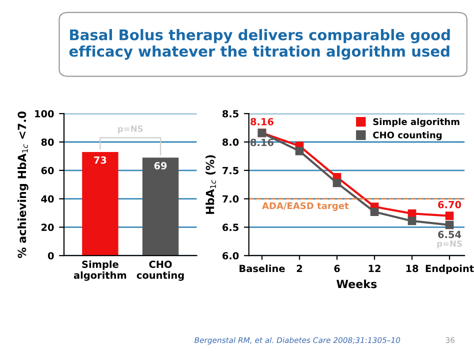 This screenshot has width=474, height=355. I want to click on x-tick-label: Baseline, so click(262, 268).